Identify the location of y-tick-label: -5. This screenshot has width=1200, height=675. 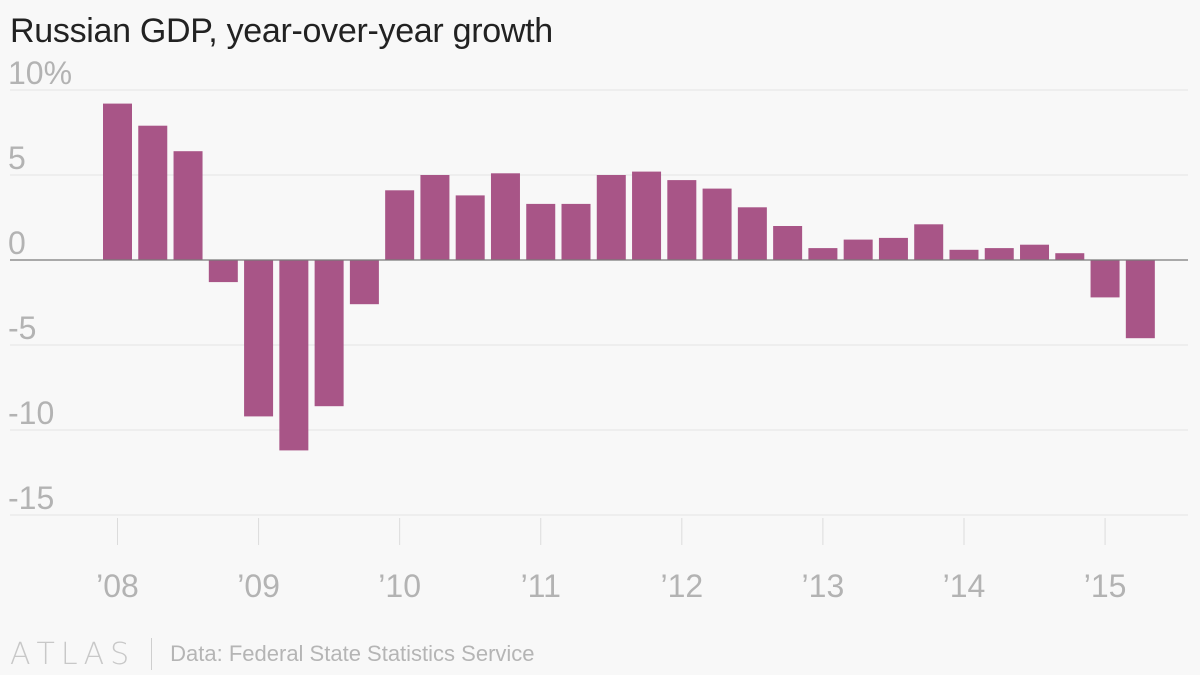
(22, 328).